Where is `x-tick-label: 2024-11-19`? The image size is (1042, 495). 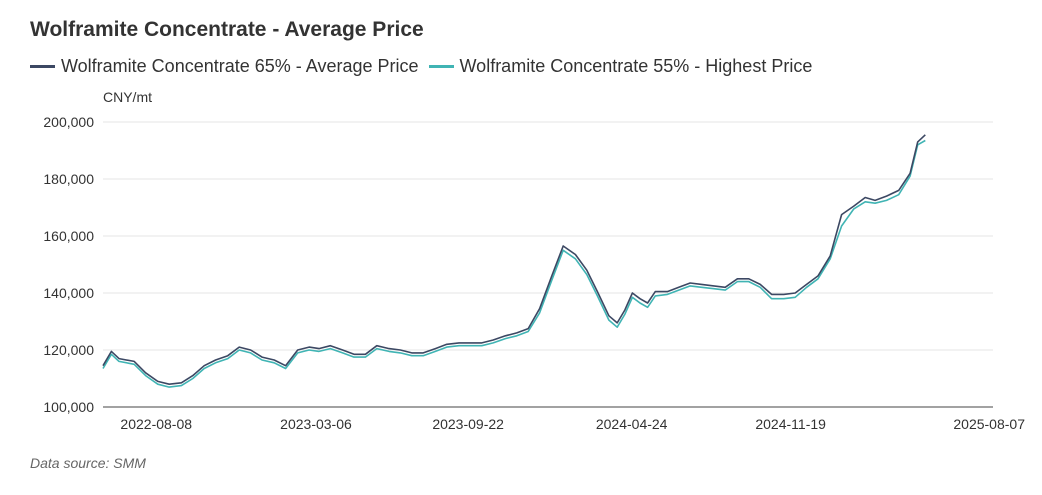 x-tick-label: 2024-11-19 is located at coordinates (790, 424).